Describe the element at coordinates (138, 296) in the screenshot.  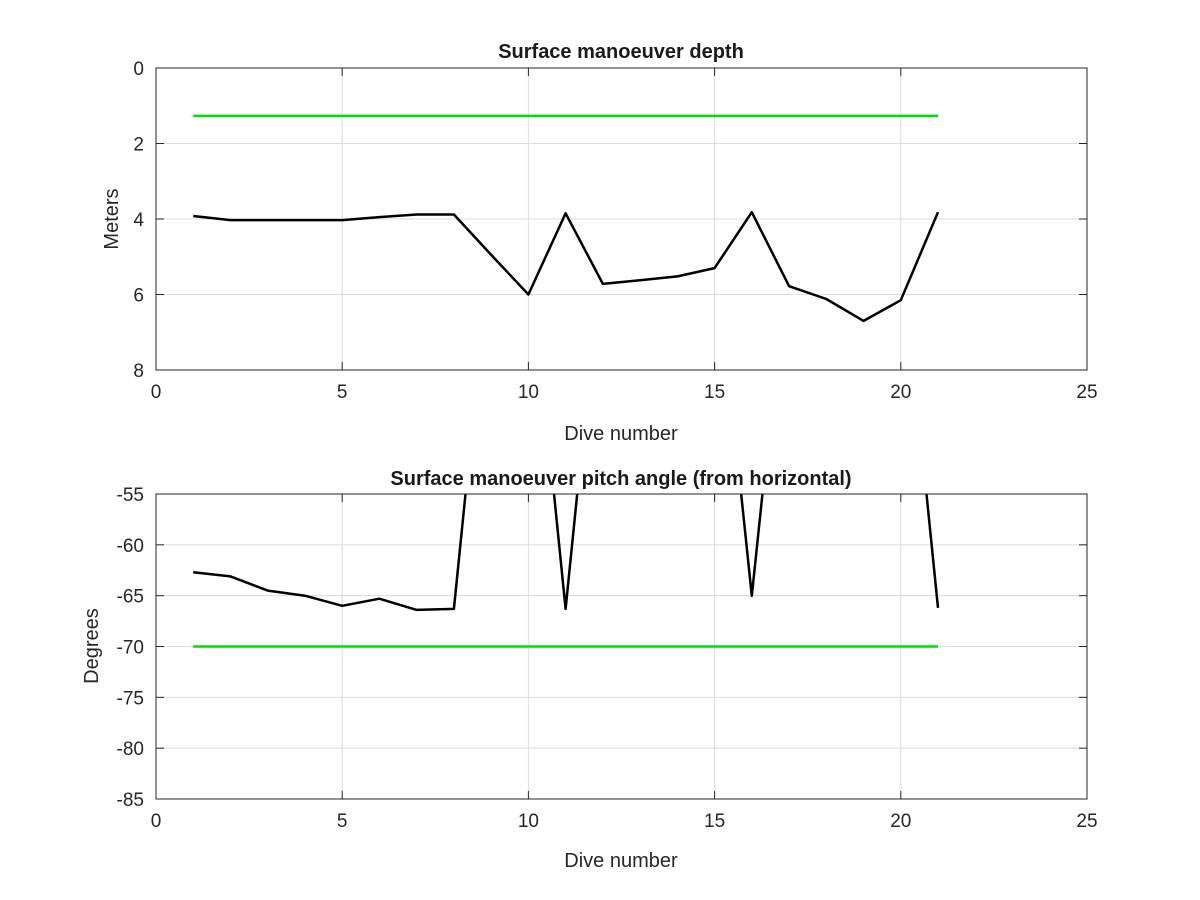
I see `depth-y-tick-label: 6` at that location.